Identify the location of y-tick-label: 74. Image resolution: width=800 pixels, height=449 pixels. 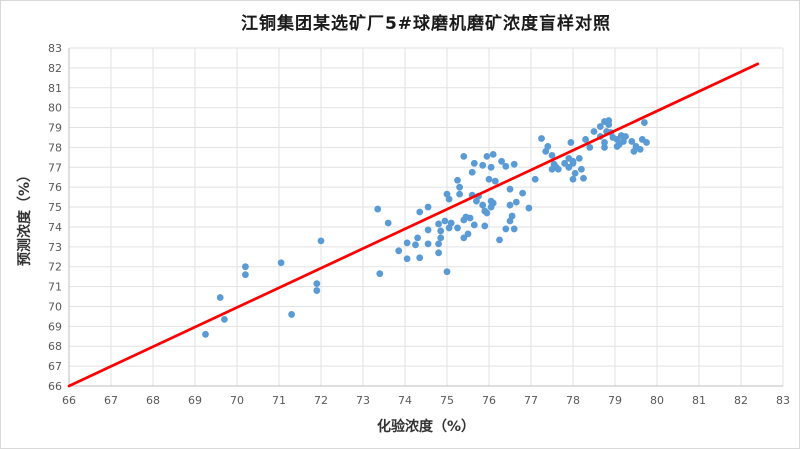
(55, 227).